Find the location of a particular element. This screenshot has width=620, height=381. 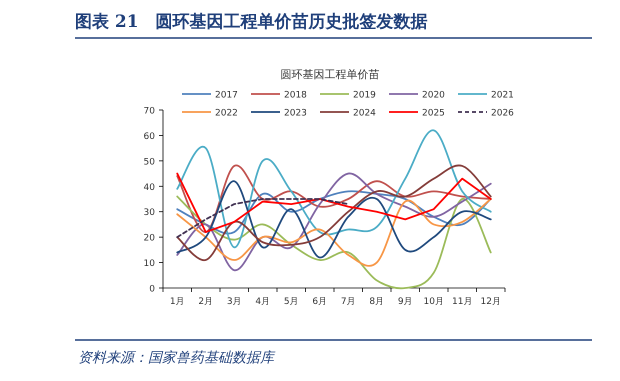

legend-label: 2022 is located at coordinates (226, 113).